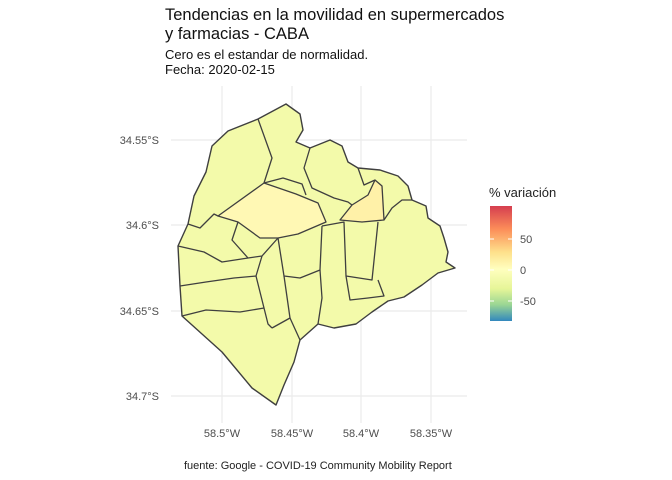 The height and width of the screenshot is (480, 672). What do you see at coordinates (292, 434) in the screenshot?
I see `x-tick-2: 58.45°W` at bounding box center [292, 434].